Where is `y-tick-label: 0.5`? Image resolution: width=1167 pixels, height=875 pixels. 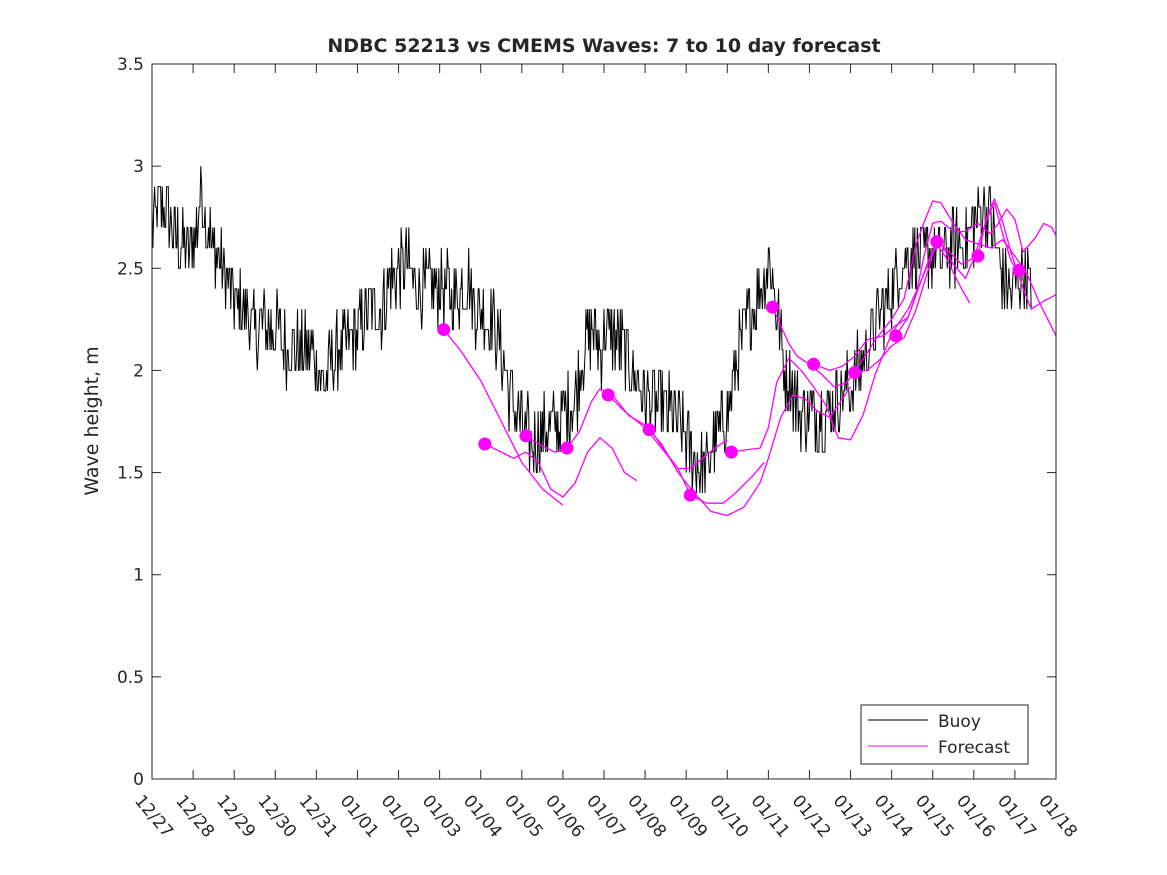 y-tick-label: 0.5 is located at coordinates (130, 678).